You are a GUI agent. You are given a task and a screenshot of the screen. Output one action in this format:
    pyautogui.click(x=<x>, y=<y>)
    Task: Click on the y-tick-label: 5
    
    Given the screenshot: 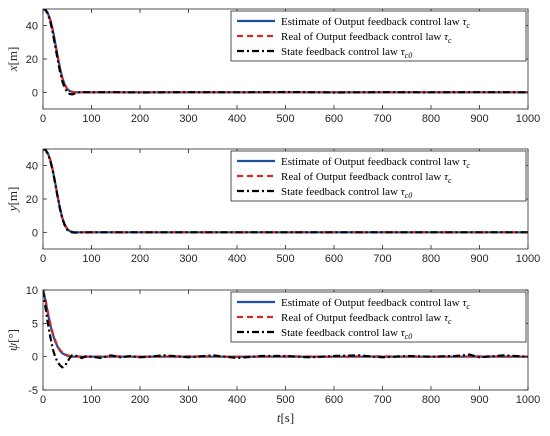 What is the action you would take?
    pyautogui.click(x=35, y=324)
    